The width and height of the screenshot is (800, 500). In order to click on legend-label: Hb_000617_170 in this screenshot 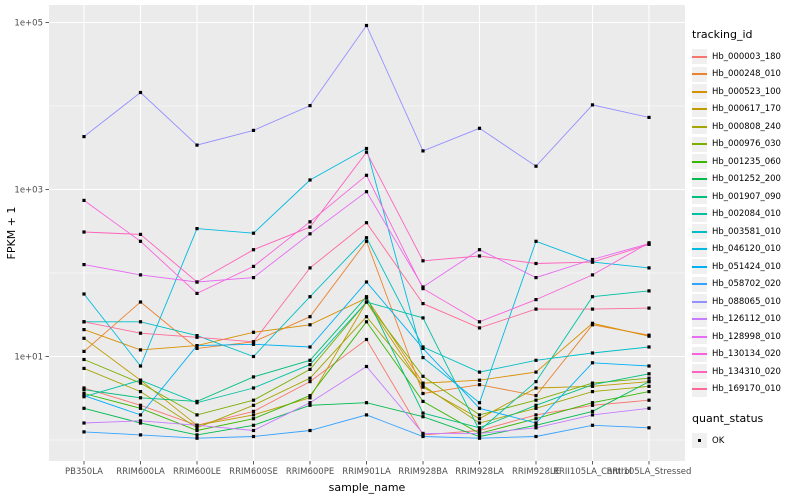, I will do `click(746, 109)`.